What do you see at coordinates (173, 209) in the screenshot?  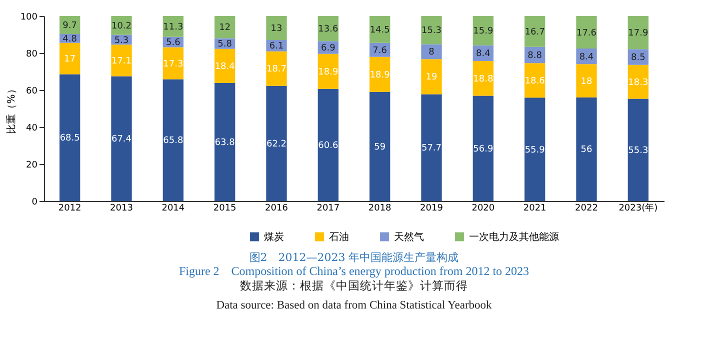 I see `x-tick-label: 2014` at bounding box center [173, 209].